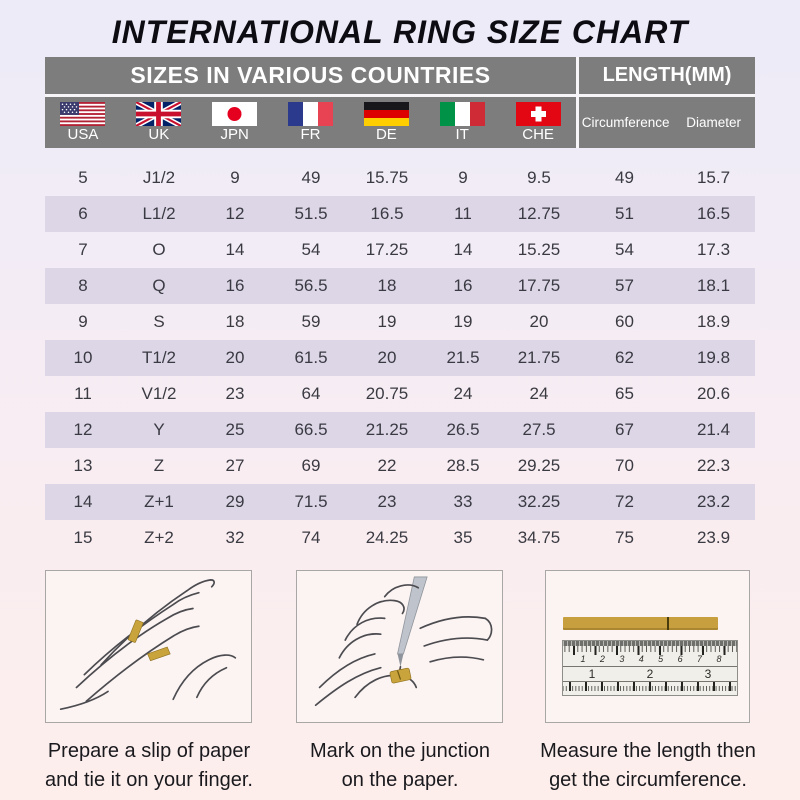  Describe the element at coordinates (539, 285) in the screenshot. I see `table-cell: 17.75` at that location.